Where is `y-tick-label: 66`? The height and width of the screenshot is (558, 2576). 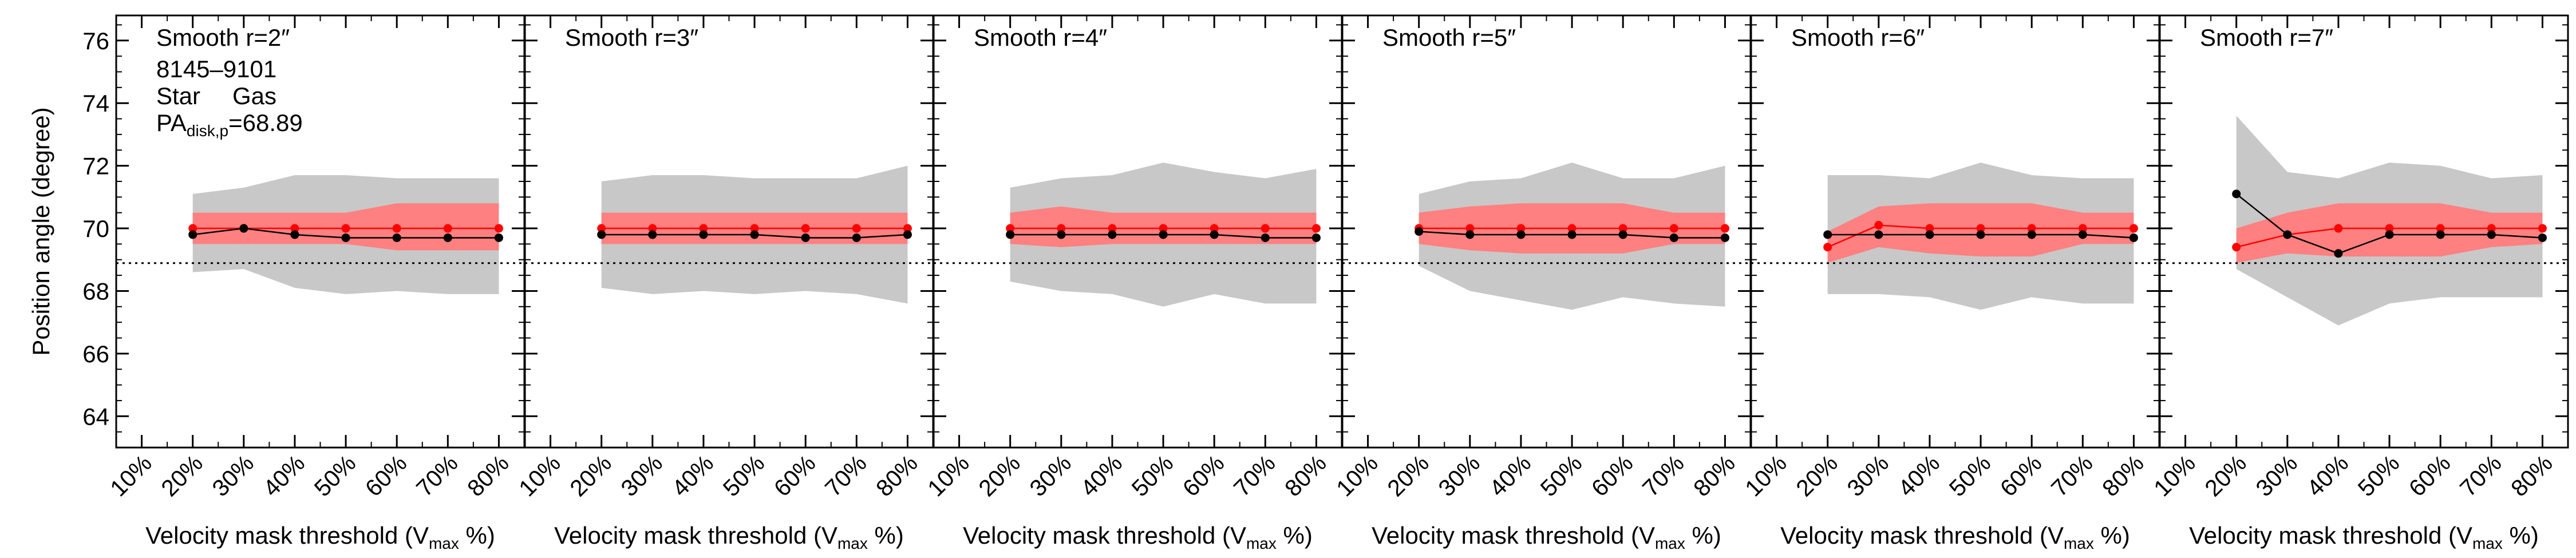
y-tick-label: 66 is located at coordinates (95, 354).